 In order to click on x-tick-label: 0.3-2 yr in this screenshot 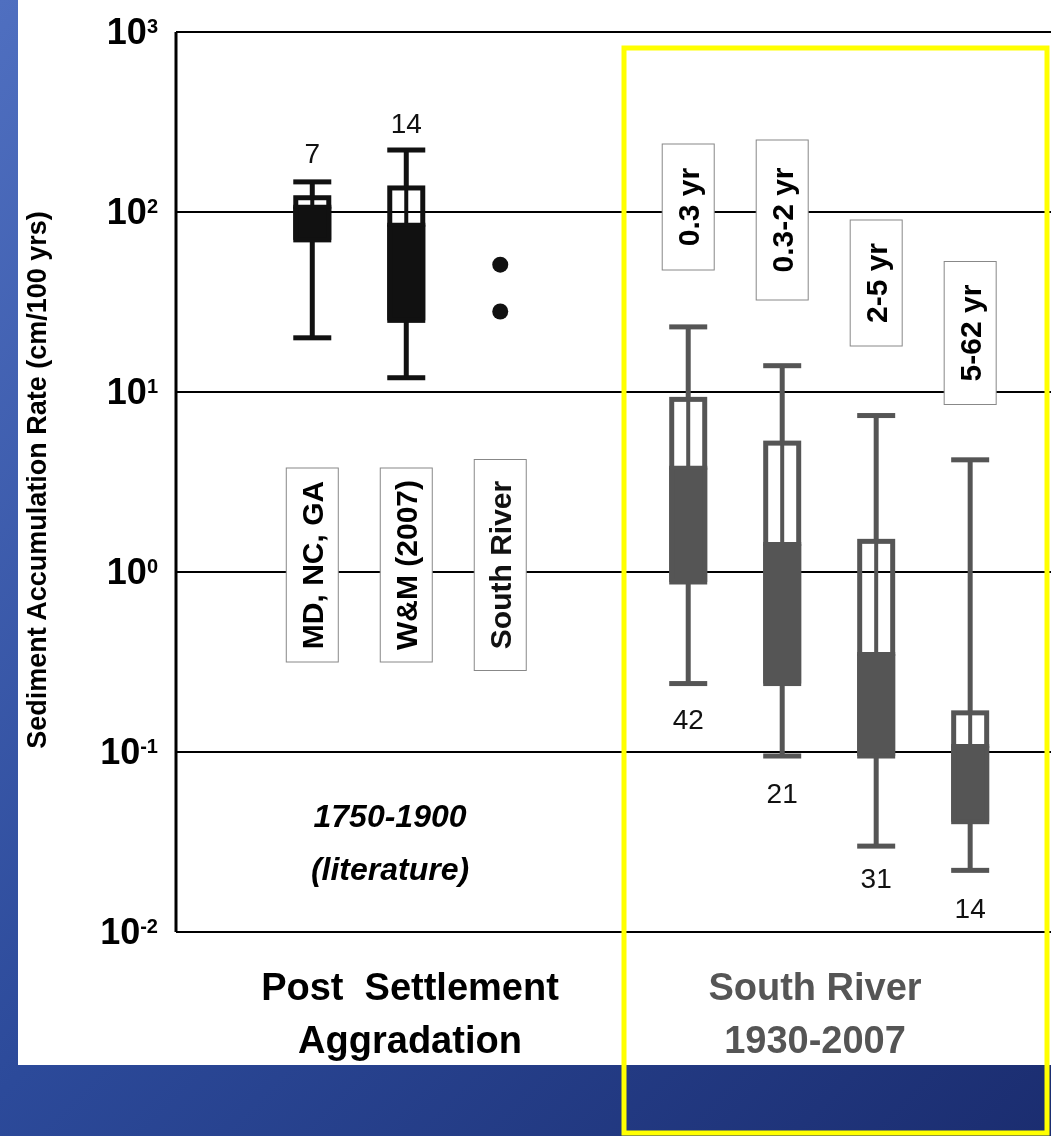, I will do `click(783, 220)`.